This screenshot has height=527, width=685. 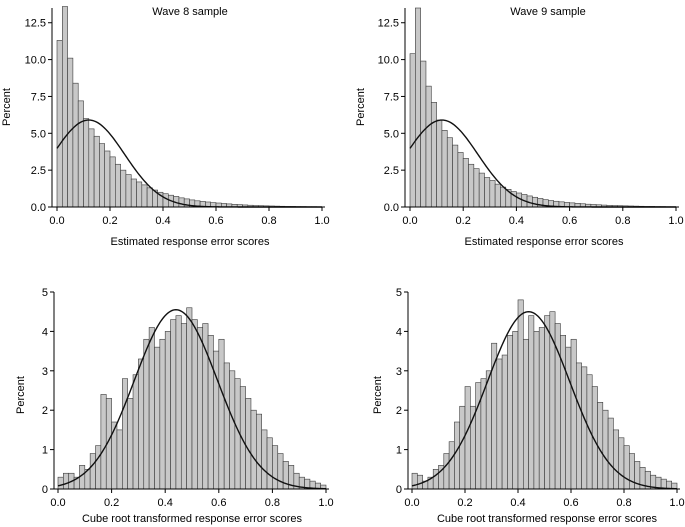 I want to click on y-tick-label: 0, so click(x=399, y=490).